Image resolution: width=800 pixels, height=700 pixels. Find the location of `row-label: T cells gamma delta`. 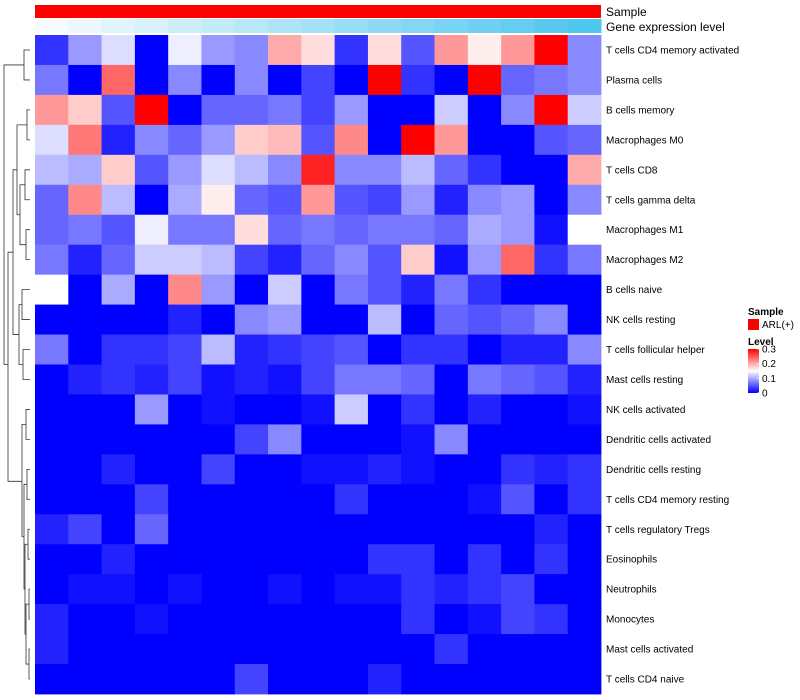

row-label: T cells gamma delta is located at coordinates (651, 200).